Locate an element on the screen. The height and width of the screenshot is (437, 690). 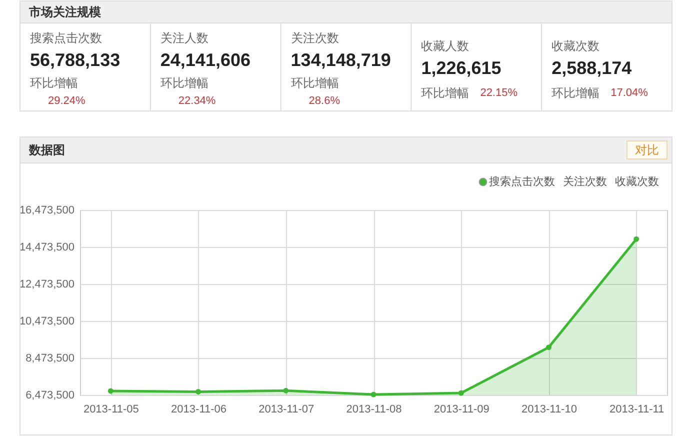
y-tick-label: 14,473,500 is located at coordinates (46, 248).